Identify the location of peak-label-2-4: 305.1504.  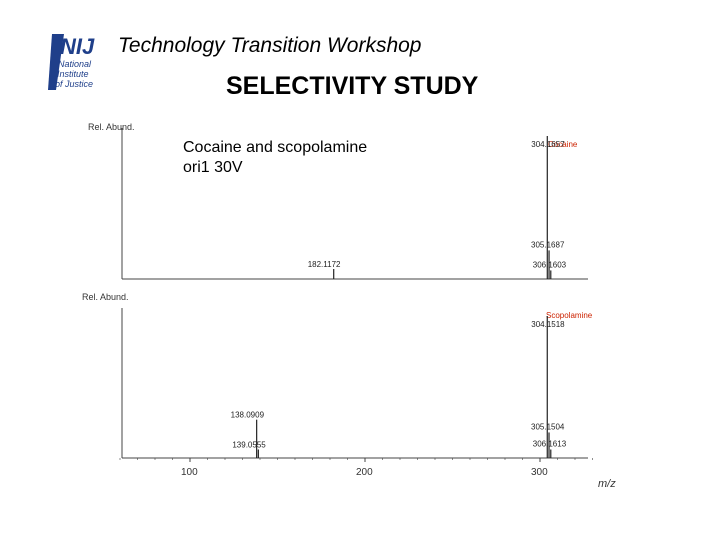
(548, 426).